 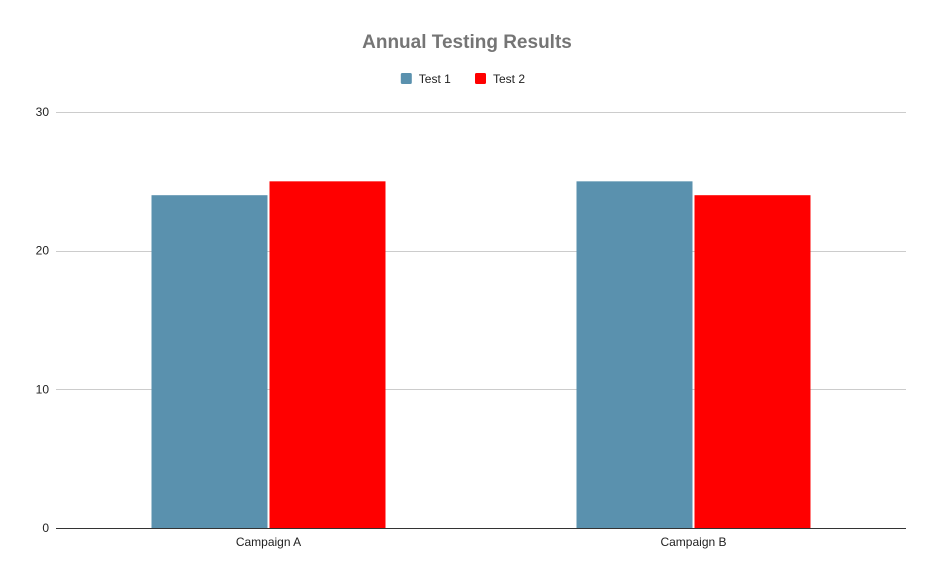 What do you see at coordinates (209, 361) in the screenshot?
I see `bar-test-1-campaign-a` at bounding box center [209, 361].